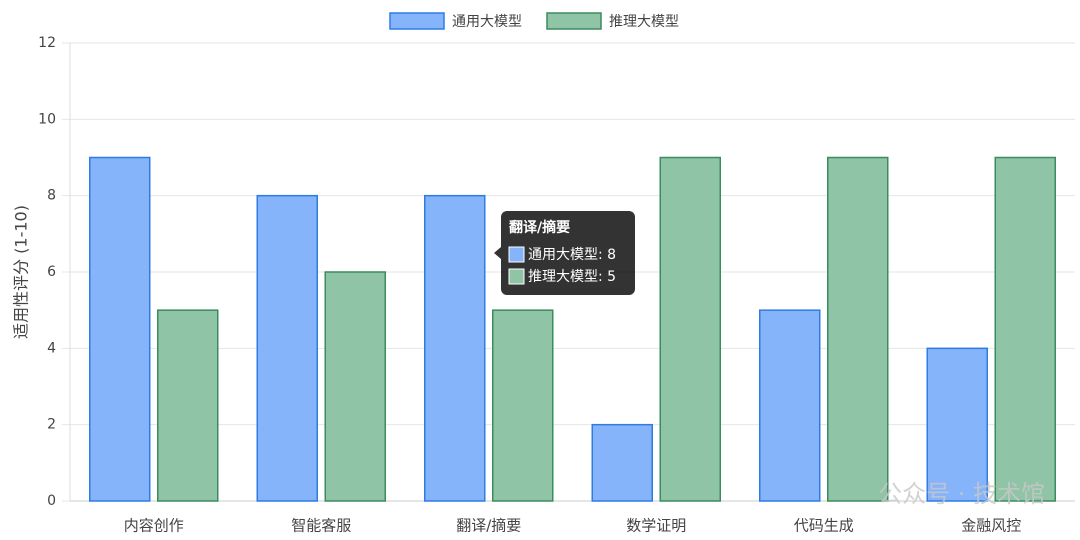 This screenshot has height=540, width=1080. Describe the element at coordinates (488, 526) in the screenshot. I see `x-tick-label: 翻译/摘要` at that location.